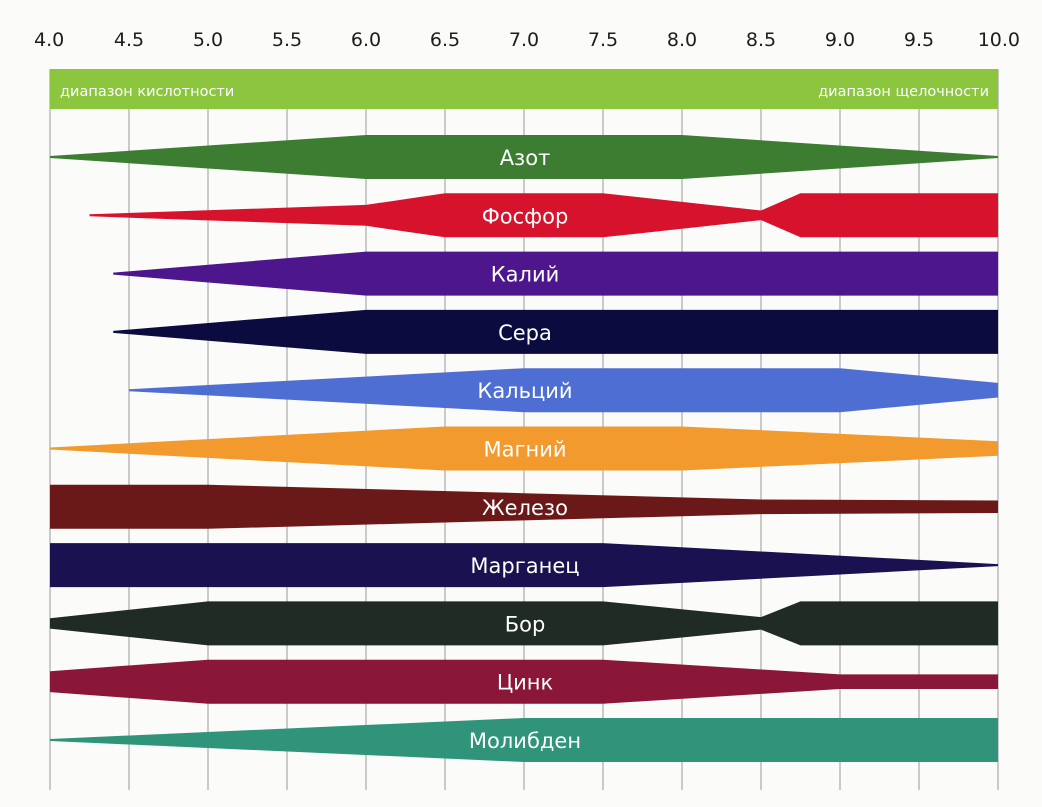 The image size is (1042, 807). Describe the element at coordinates (366, 40) in the screenshot. I see `x-tick-label-4: 6.0` at that location.